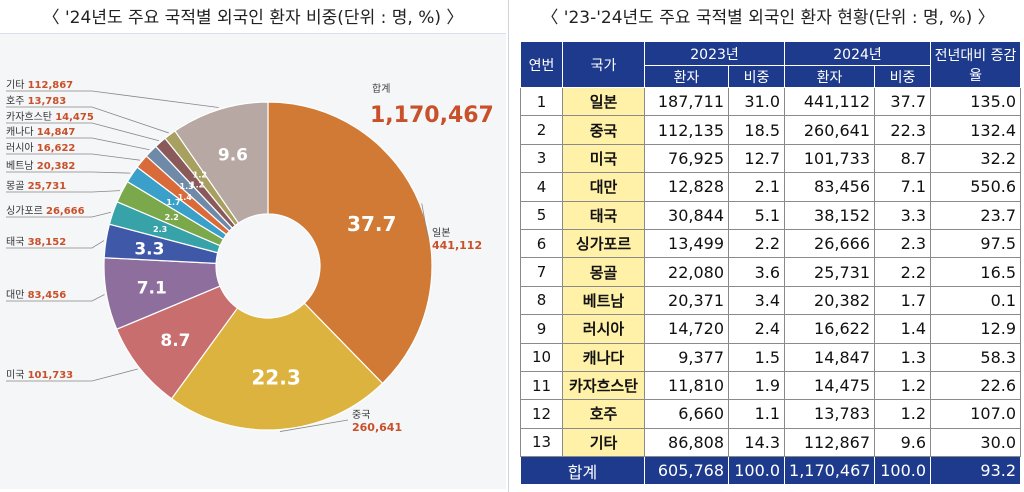  I want to click on row-patients-2024: 13,783, so click(830, 414).